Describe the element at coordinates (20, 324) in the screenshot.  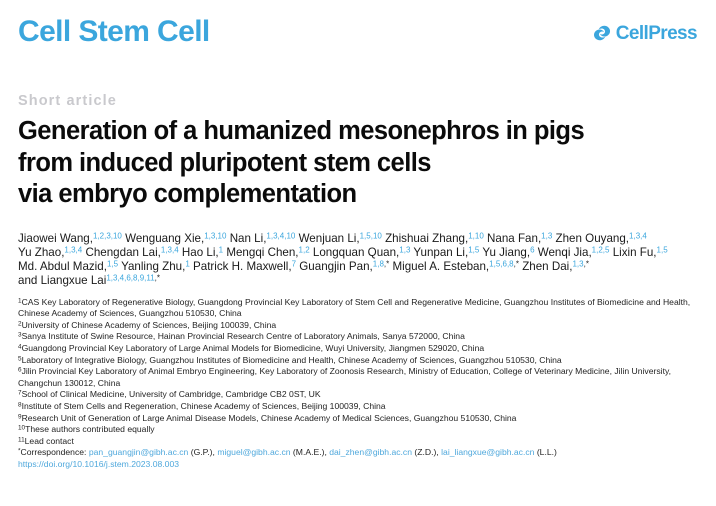
I see `affiliation-number: 2` at that location.